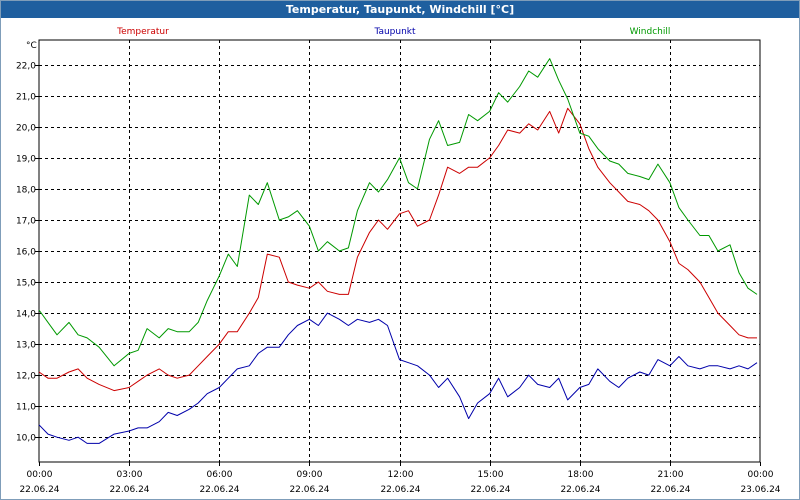 This screenshot has height=500, width=800. What do you see at coordinates (26, 222) in the screenshot?
I see `y-tick-label: 17,0` at bounding box center [26, 222].